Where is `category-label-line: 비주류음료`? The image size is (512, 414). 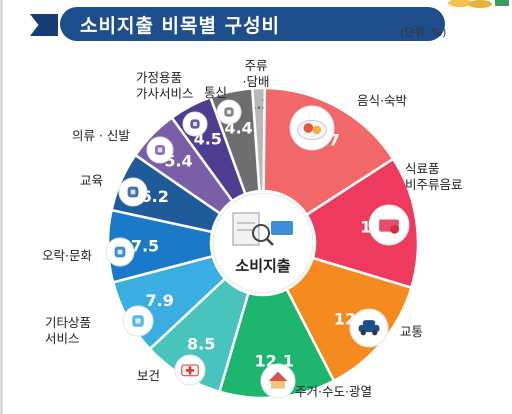 category-label-line: 비주류음료 is located at coordinates (434, 184).